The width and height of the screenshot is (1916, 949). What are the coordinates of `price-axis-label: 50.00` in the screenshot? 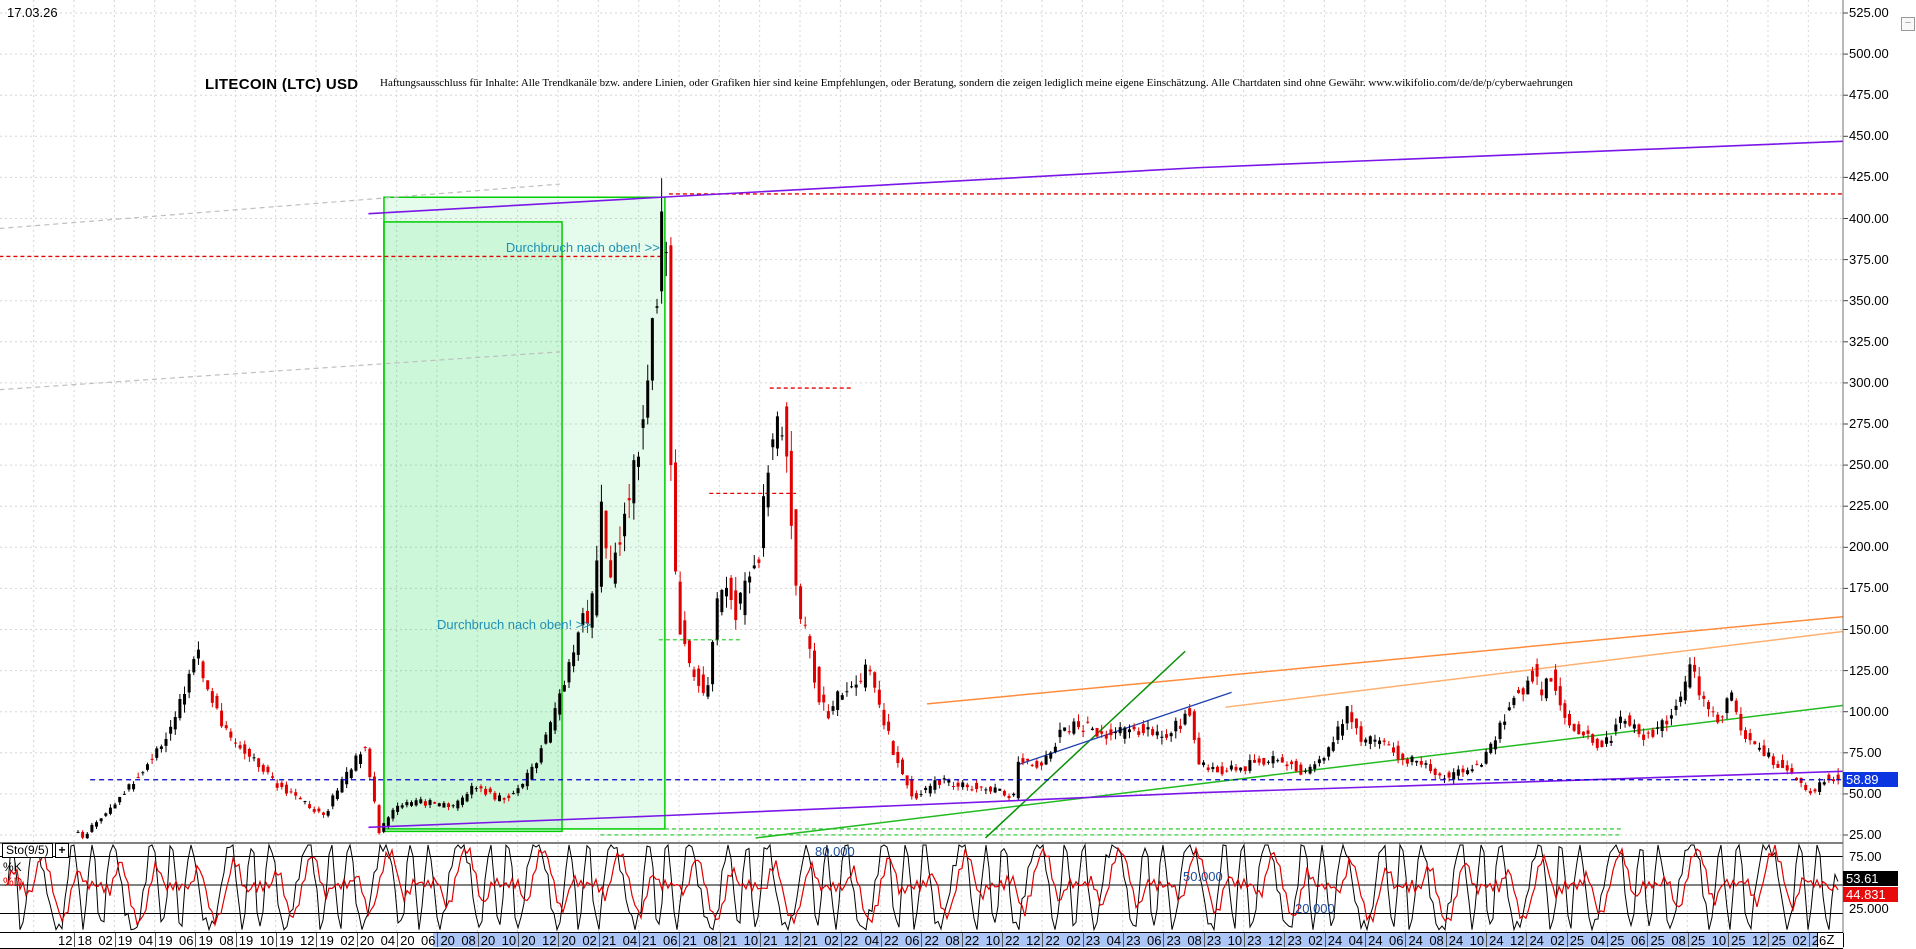 It's located at (1865, 793).